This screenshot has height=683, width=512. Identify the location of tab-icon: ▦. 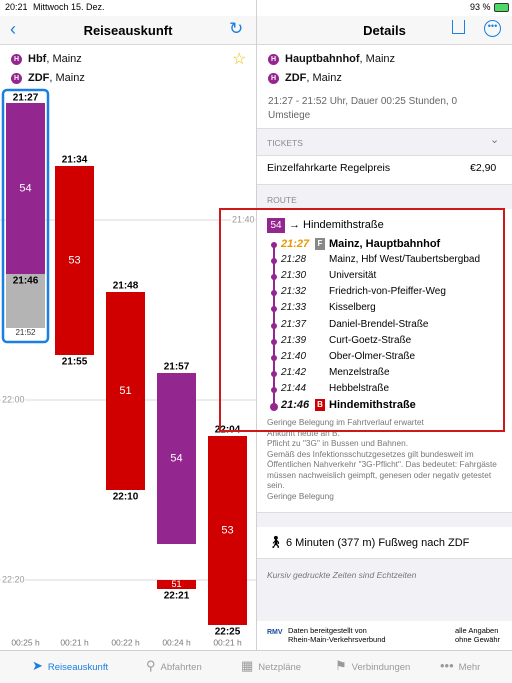
(247, 665).